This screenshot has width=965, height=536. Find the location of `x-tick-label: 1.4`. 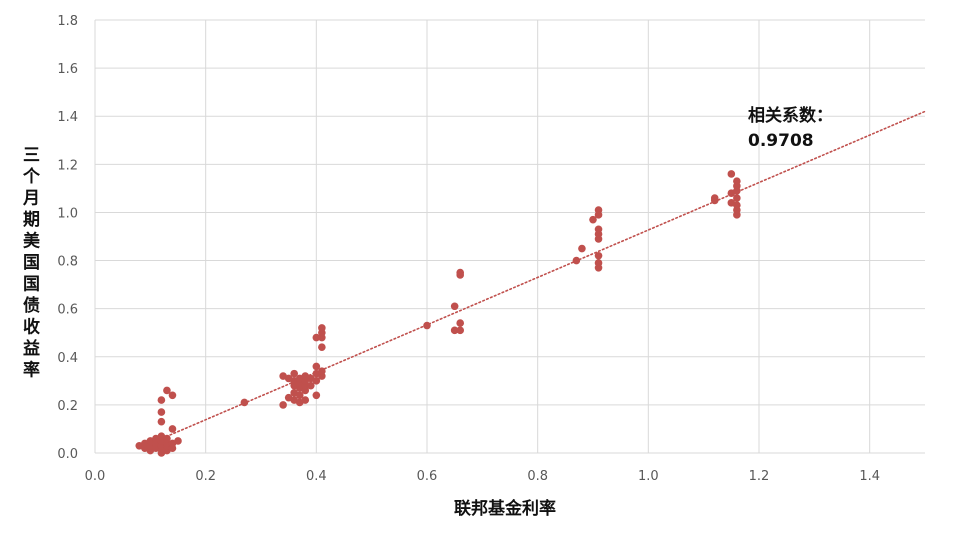

x-tick-label: 1.4 is located at coordinates (869, 476).